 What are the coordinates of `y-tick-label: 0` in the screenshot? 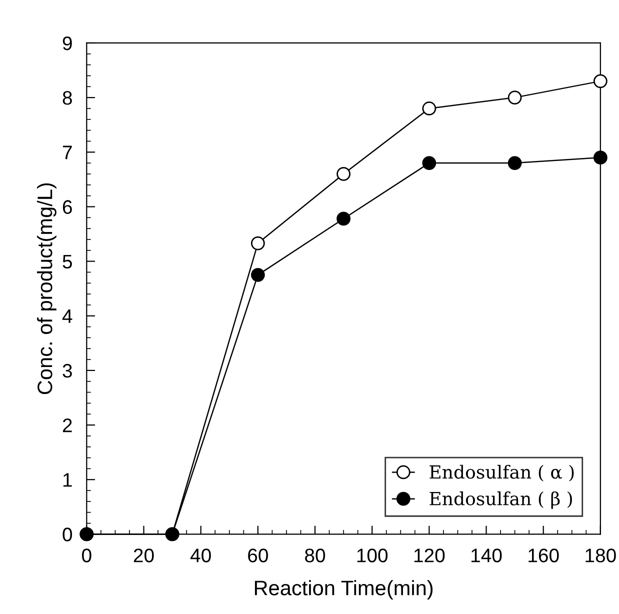 It's located at (67, 535).